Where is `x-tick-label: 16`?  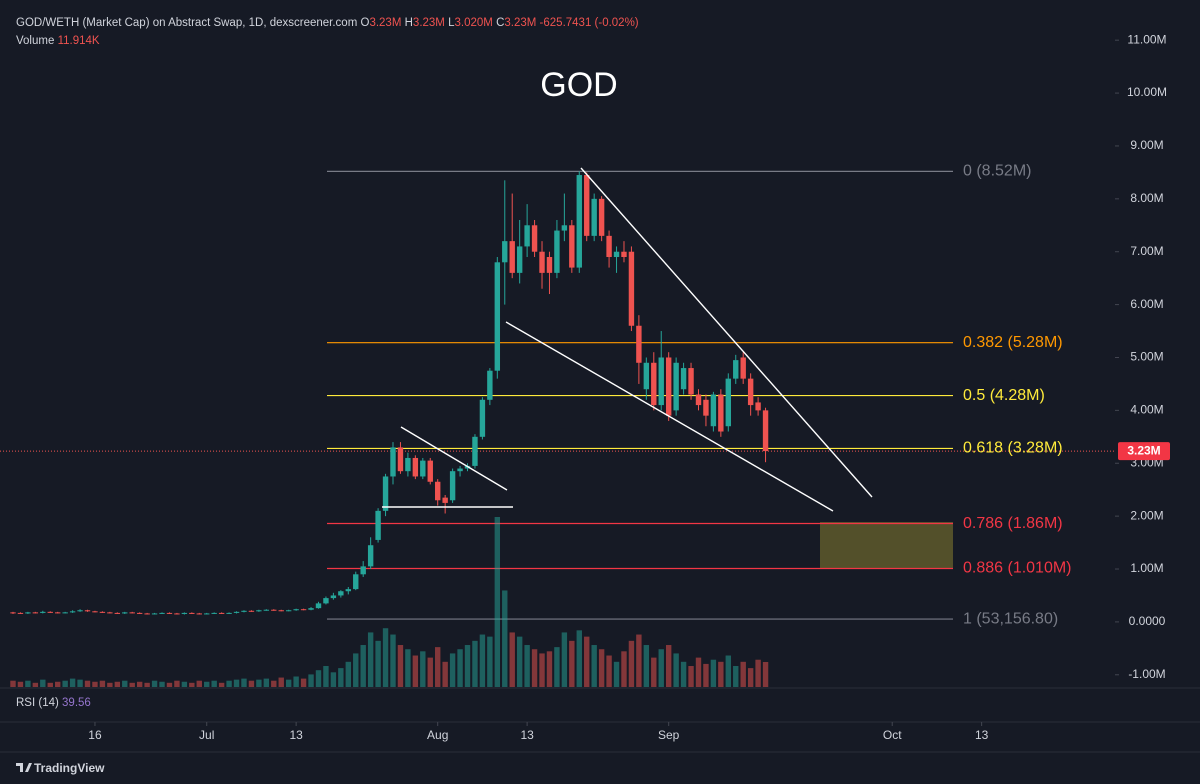
x-tick-label: 16 is located at coordinates (95, 735).